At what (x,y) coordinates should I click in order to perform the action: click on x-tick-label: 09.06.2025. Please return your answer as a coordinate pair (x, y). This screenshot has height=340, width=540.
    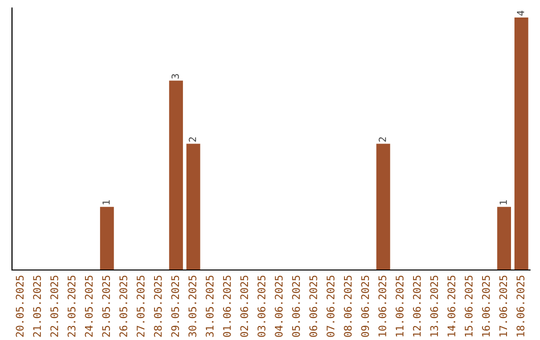
    Looking at the image, I should click on (365, 306).